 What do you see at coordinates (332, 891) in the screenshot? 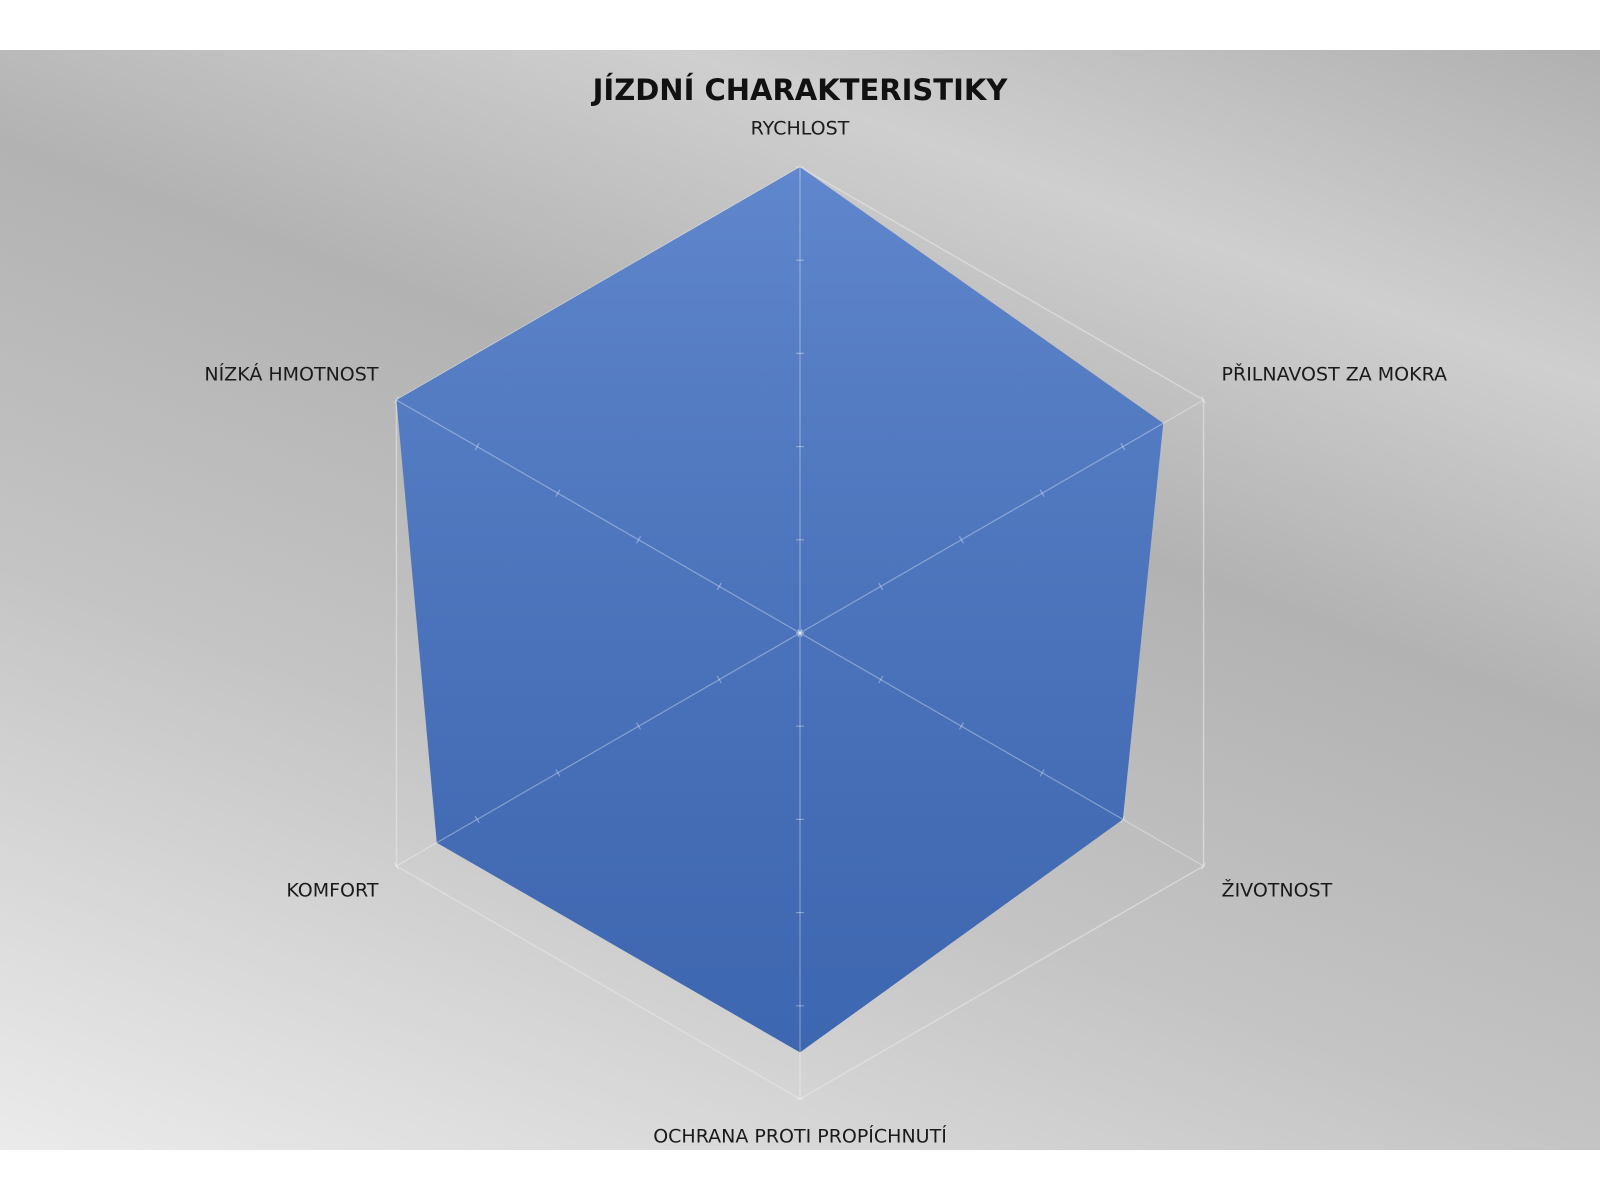
I see `category-label: KOMFORT` at bounding box center [332, 891].